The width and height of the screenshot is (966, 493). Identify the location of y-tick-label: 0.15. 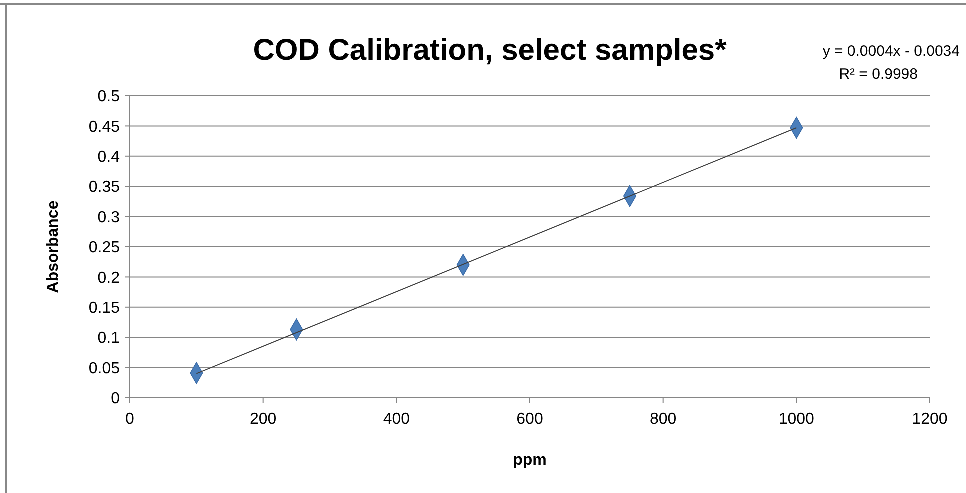
(104, 308).